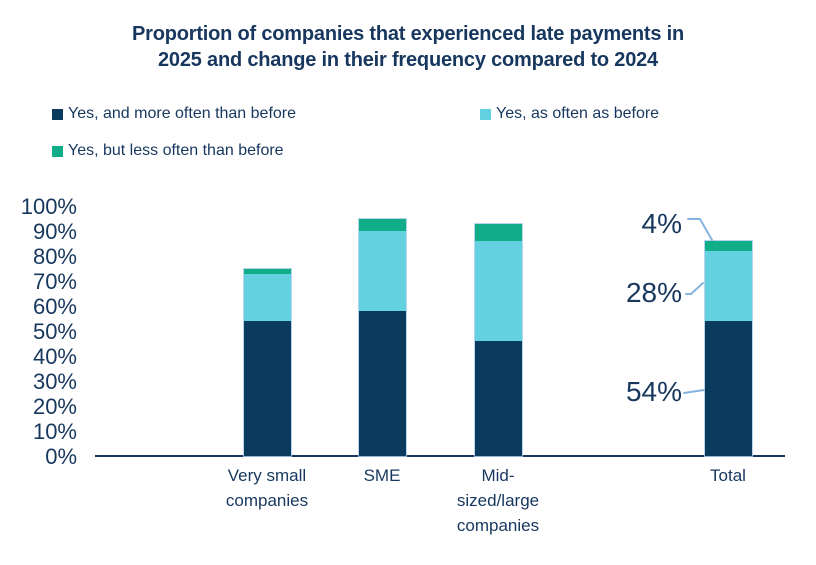 The height and width of the screenshot is (565, 816). I want to click on legend-label: Yes, but less often than before, so click(176, 150).